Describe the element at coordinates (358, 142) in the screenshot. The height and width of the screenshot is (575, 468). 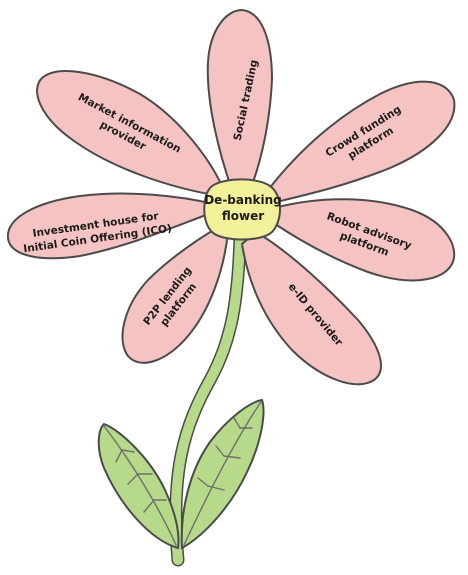
I see `petal-crowd-funding-platform` at that location.